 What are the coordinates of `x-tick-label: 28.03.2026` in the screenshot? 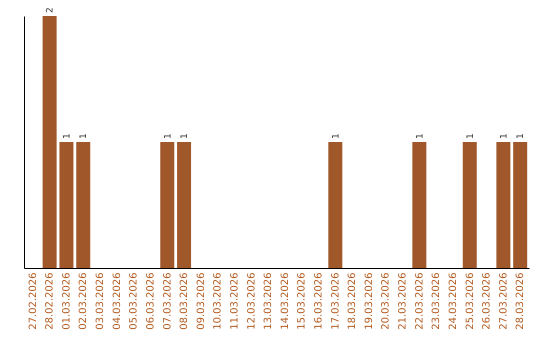 It's located at (520, 301).